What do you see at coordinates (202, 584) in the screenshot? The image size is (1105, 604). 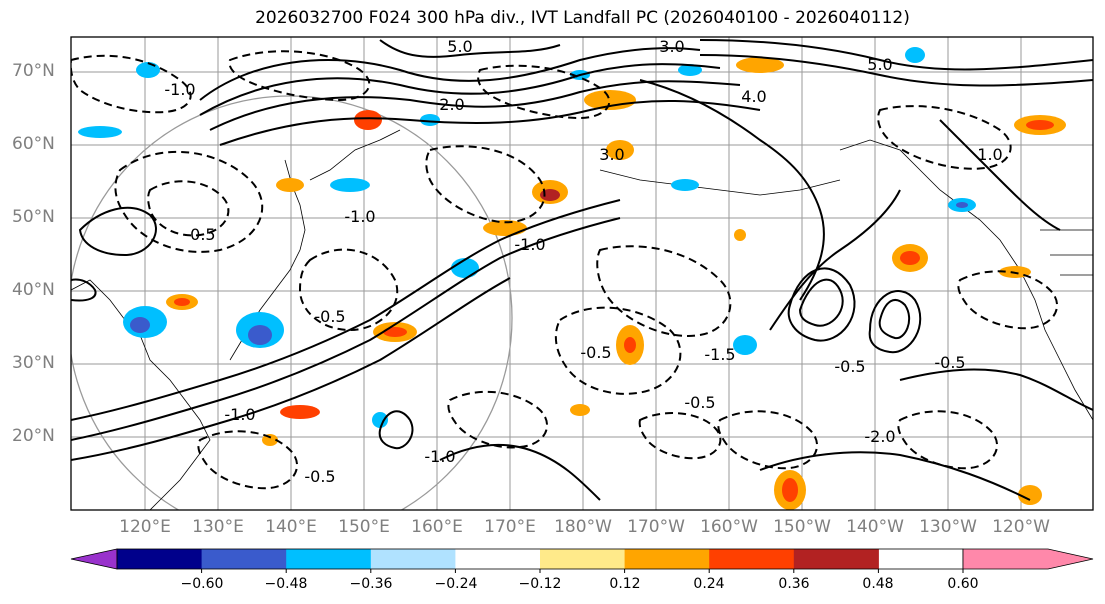 I see `colorbar-tick-label: −0.60` at bounding box center [202, 584].